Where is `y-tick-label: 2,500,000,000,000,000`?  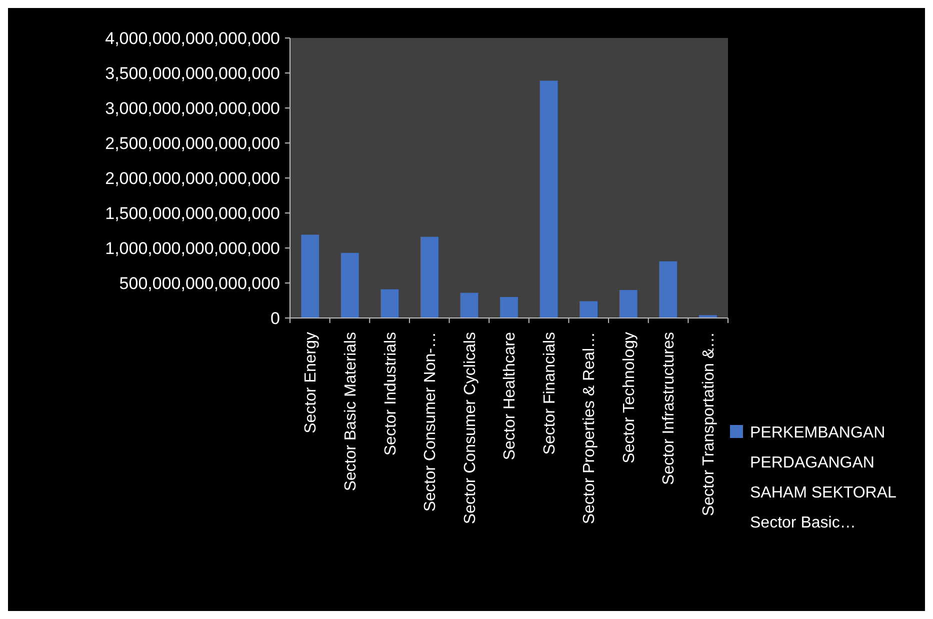 y-tick-label: 2,500,000,000,000,000 is located at coordinates (192, 143).